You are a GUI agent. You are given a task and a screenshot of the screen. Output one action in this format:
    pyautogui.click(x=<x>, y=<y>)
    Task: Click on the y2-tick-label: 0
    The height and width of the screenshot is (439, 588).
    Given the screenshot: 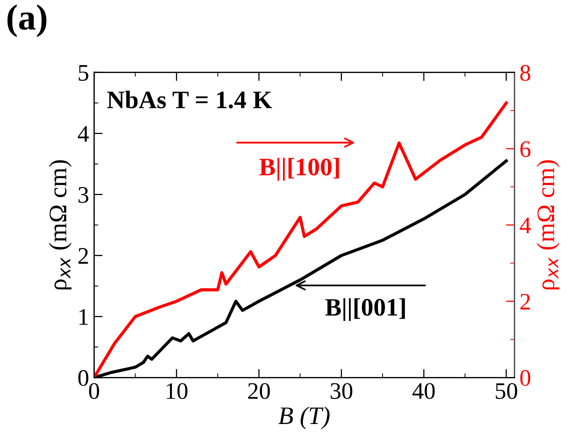 What is the action you would take?
    pyautogui.click(x=525, y=378)
    